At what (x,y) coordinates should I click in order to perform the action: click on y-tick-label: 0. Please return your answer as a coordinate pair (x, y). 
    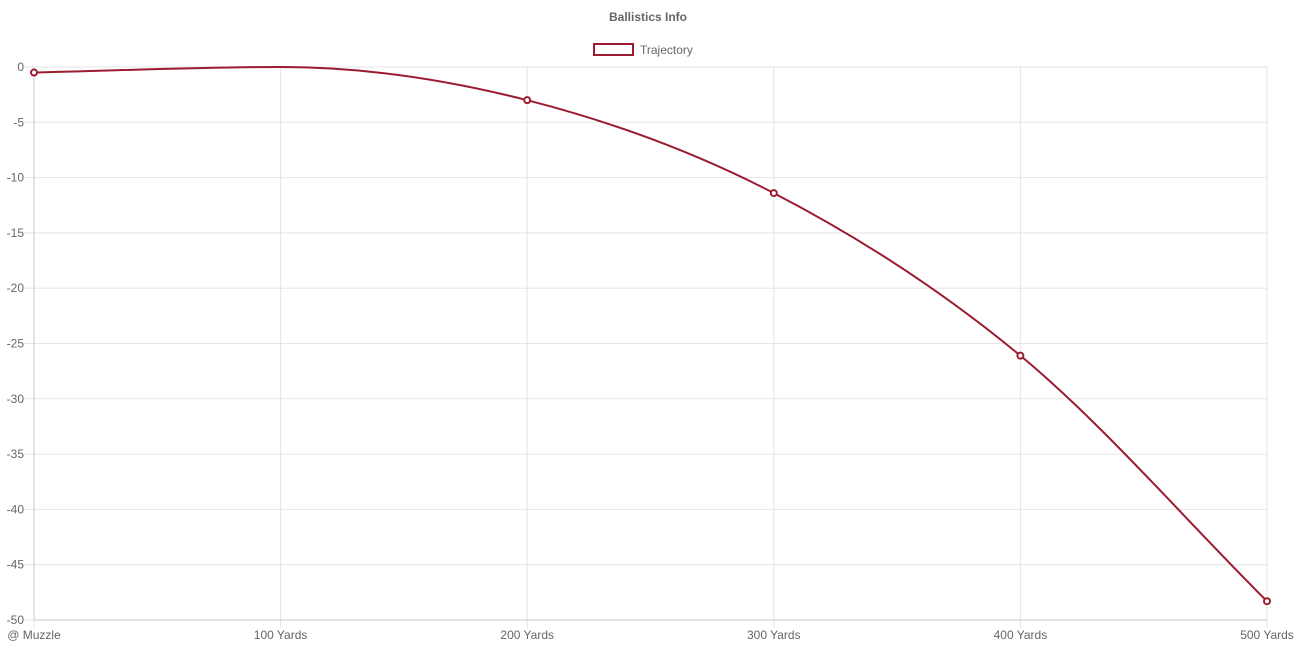
    Looking at the image, I should click on (20, 67).